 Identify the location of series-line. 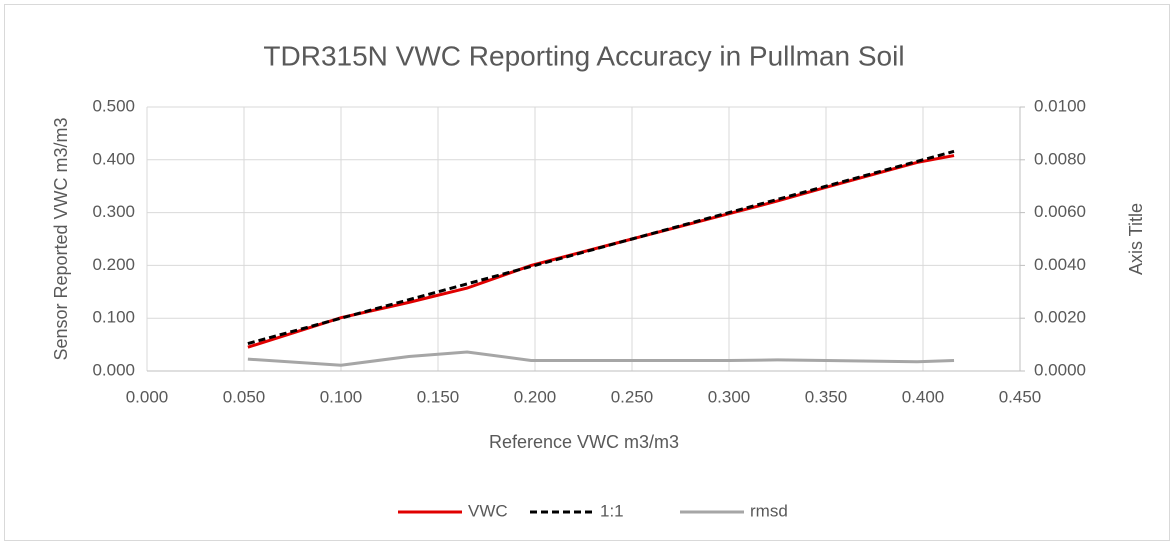
(601, 358).